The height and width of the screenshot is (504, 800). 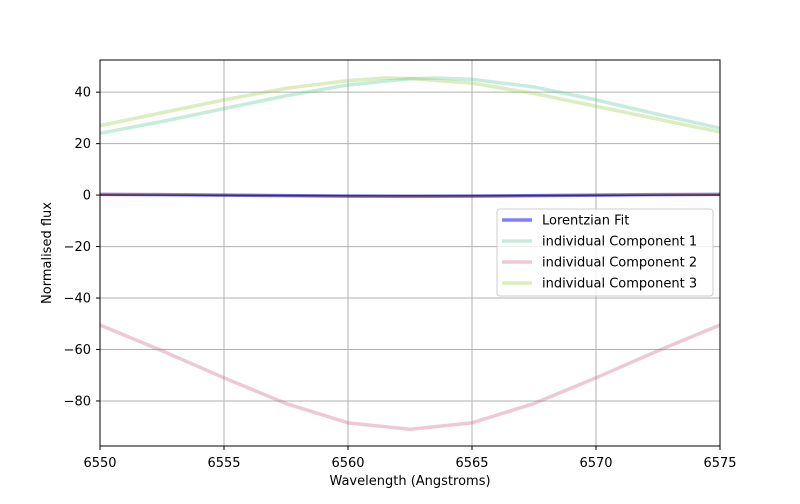 What do you see at coordinates (619, 242) in the screenshot?
I see `legend-label: individual Component 1` at bounding box center [619, 242].